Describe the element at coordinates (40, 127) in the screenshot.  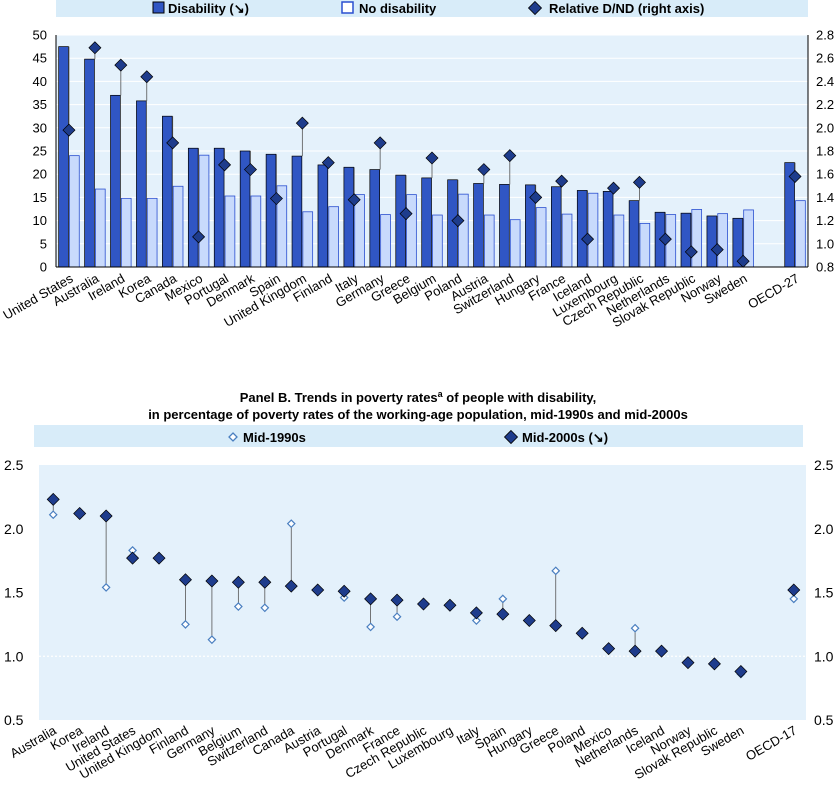
I see `panel-a-left-tick-label: 30` at that location.